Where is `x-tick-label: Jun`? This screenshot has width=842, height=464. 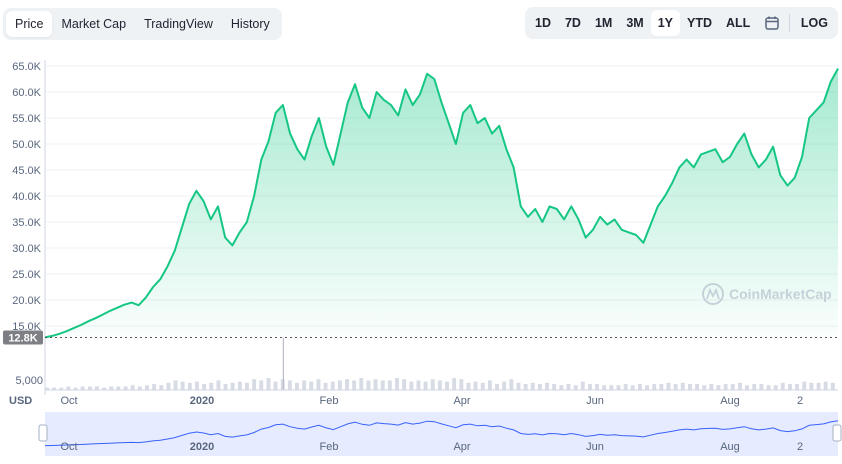 x-tick-label: Jun is located at coordinates (595, 401).